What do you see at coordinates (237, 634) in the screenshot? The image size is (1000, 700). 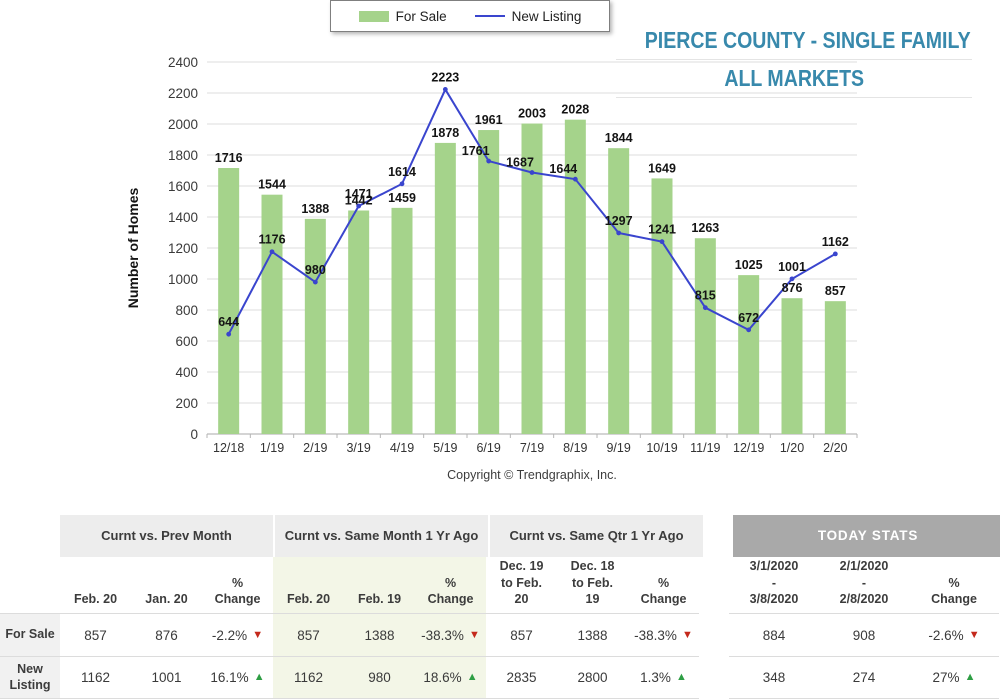 I see `pct-change-cell: -2.2%` at bounding box center [237, 634].